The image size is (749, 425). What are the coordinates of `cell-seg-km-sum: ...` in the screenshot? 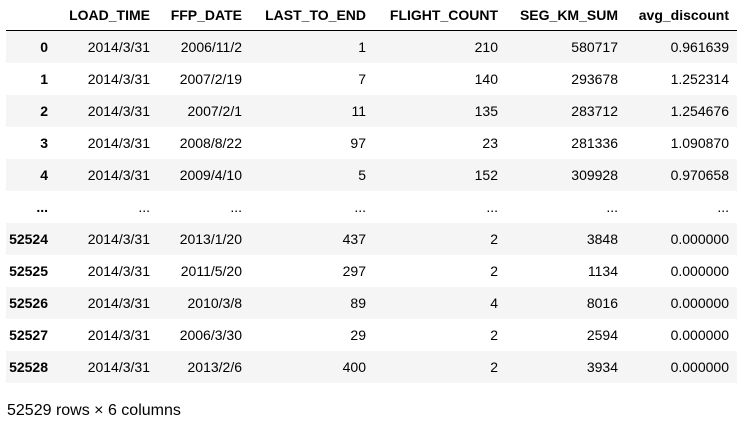 It's located at (612, 207).